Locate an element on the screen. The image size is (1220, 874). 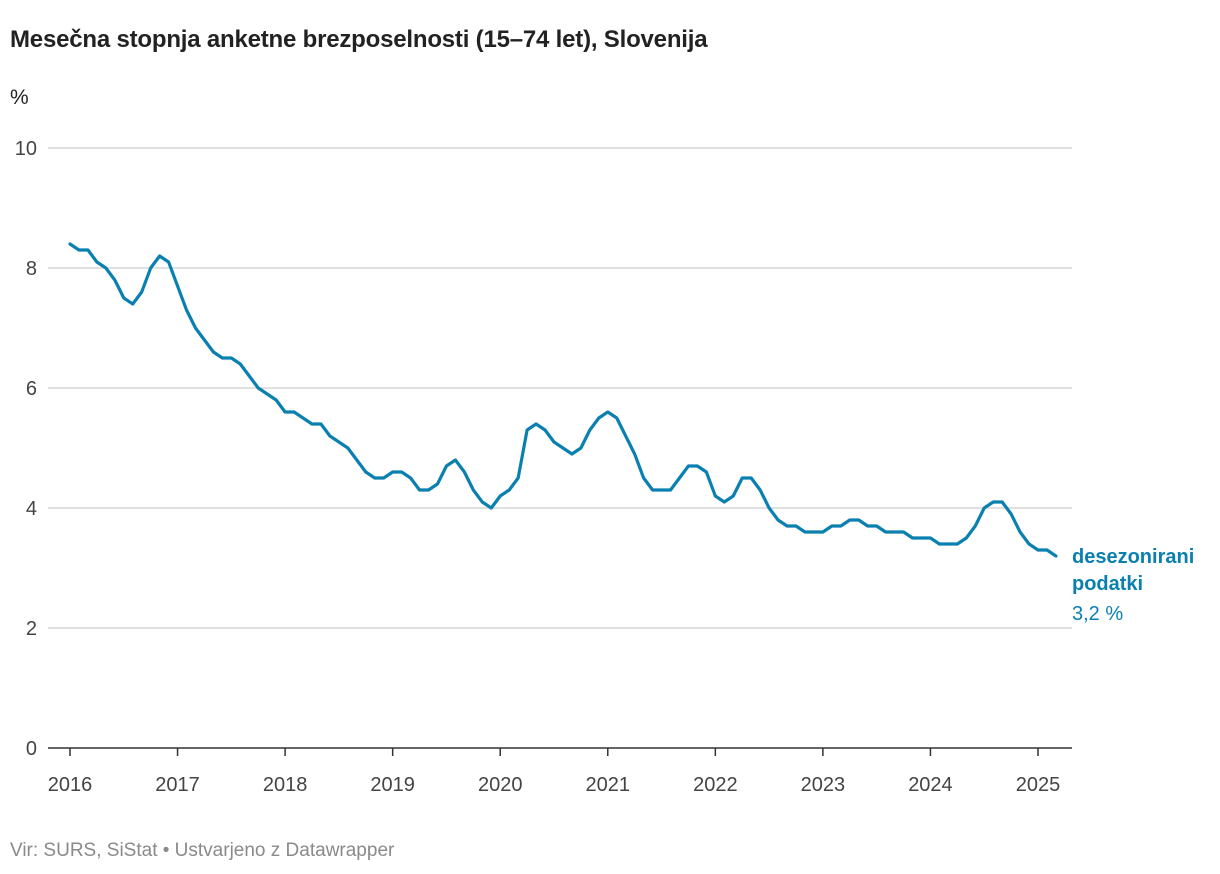
x-tick-label: 2025 is located at coordinates (1038, 785).